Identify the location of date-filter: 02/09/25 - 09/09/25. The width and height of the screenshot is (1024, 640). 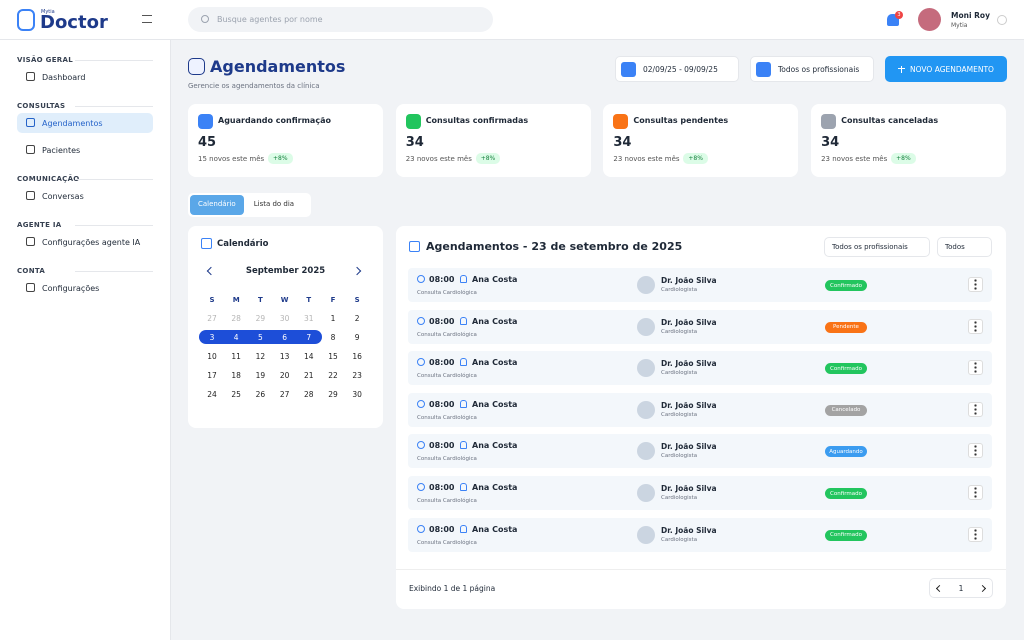
(677, 69).